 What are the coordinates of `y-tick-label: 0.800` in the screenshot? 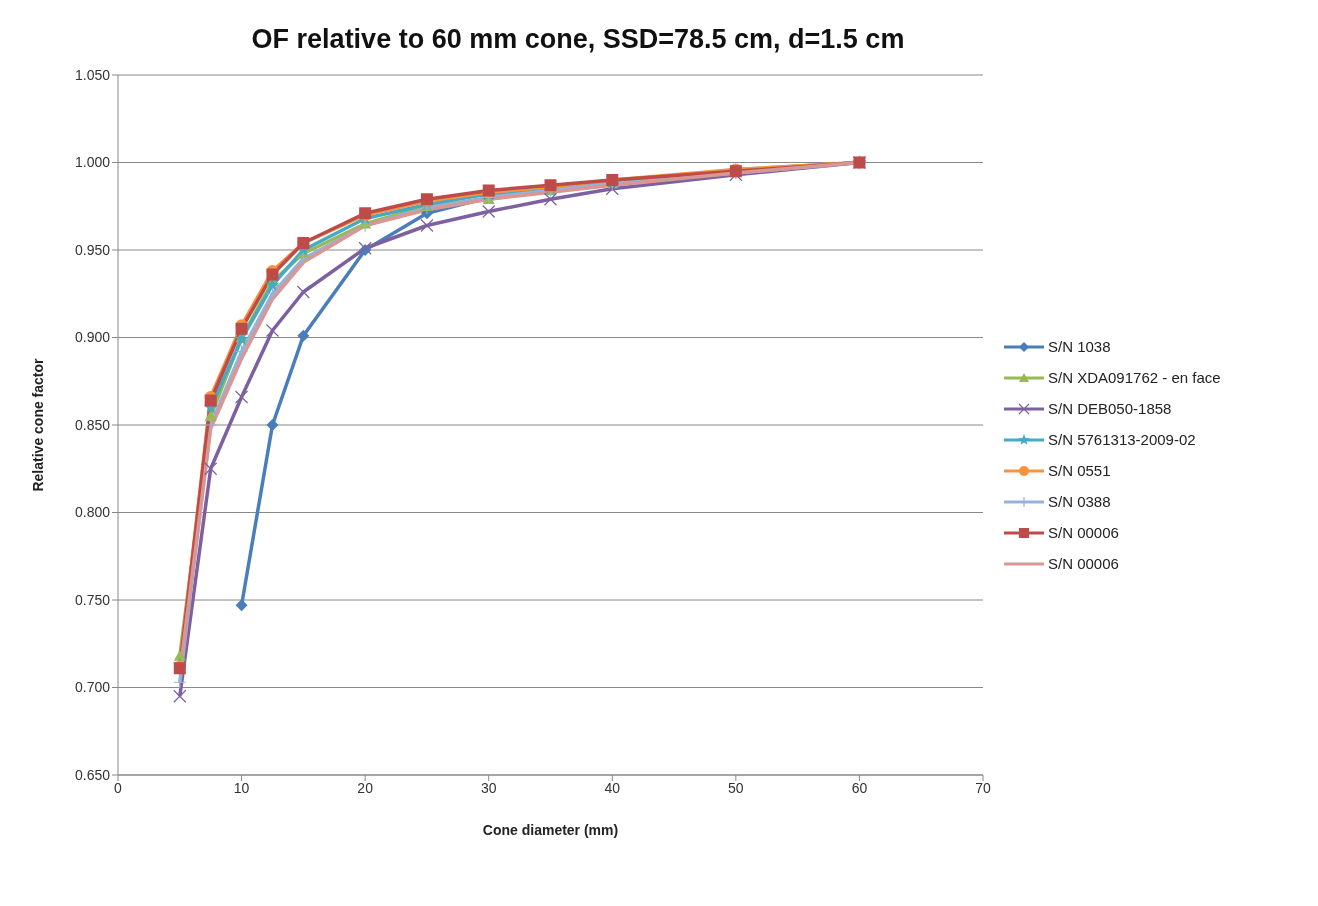 It's located at (92, 512).